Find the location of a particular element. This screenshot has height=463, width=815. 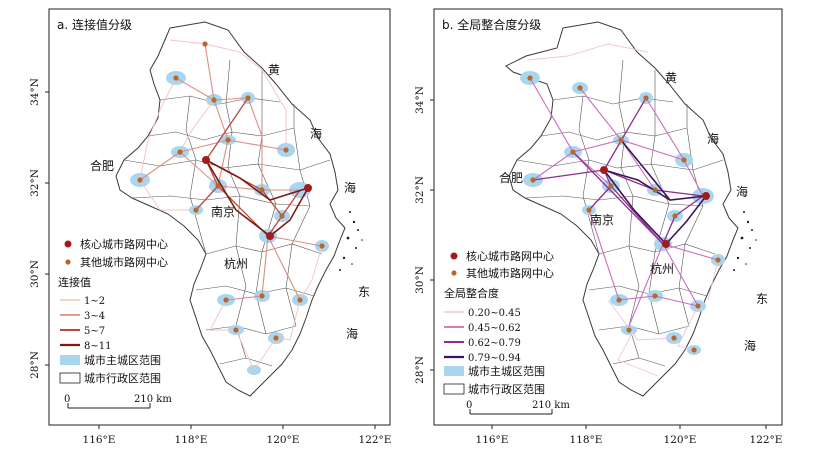

legend-class-2: 0.45~0.62 is located at coordinates (494, 328).